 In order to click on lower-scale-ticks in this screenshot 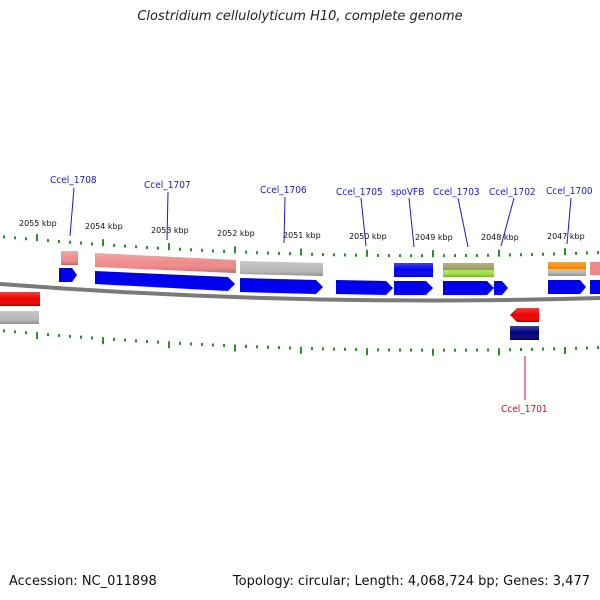, I will do `click(301, 342)`.